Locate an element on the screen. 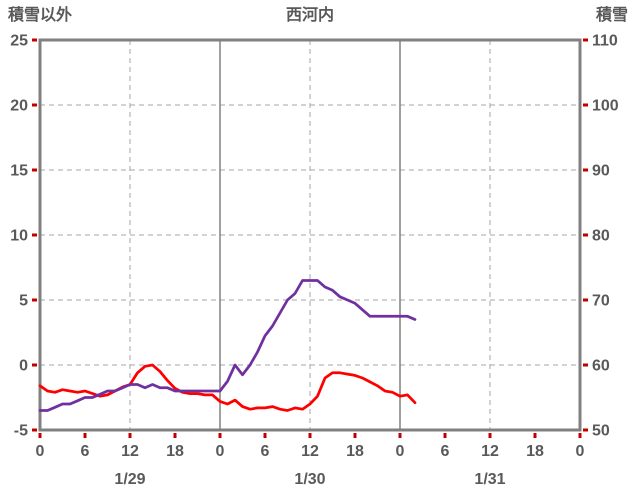 Image resolution: width=636 pixels, height=501 pixels. y-axis-left-labels: 25 20 15 10 5 0 -5 is located at coordinates (19, 236).